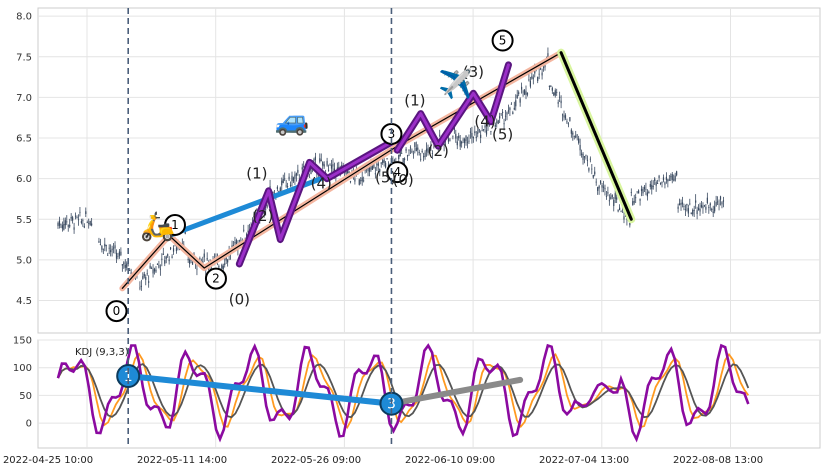 The height and width of the screenshot is (475, 826). What do you see at coordinates (24, 301) in the screenshot?
I see `price-y-tick-label: 4.5` at bounding box center [24, 301].